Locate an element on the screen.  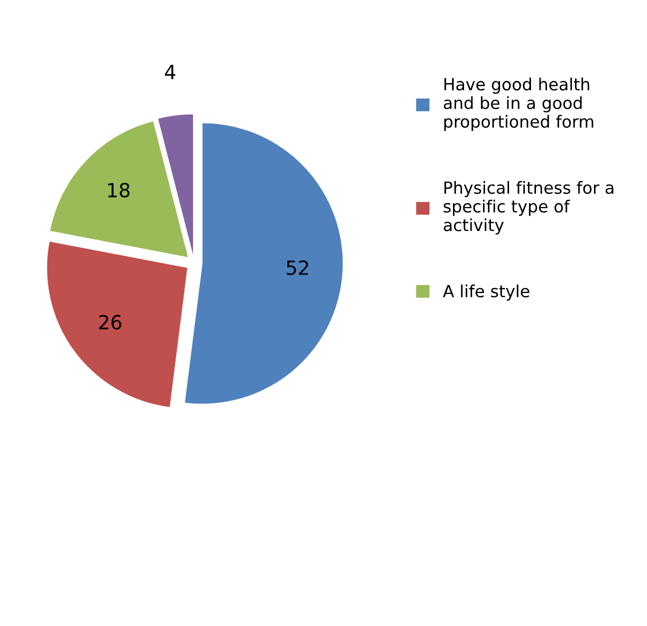
data-label: 52 is located at coordinates (297, 268).